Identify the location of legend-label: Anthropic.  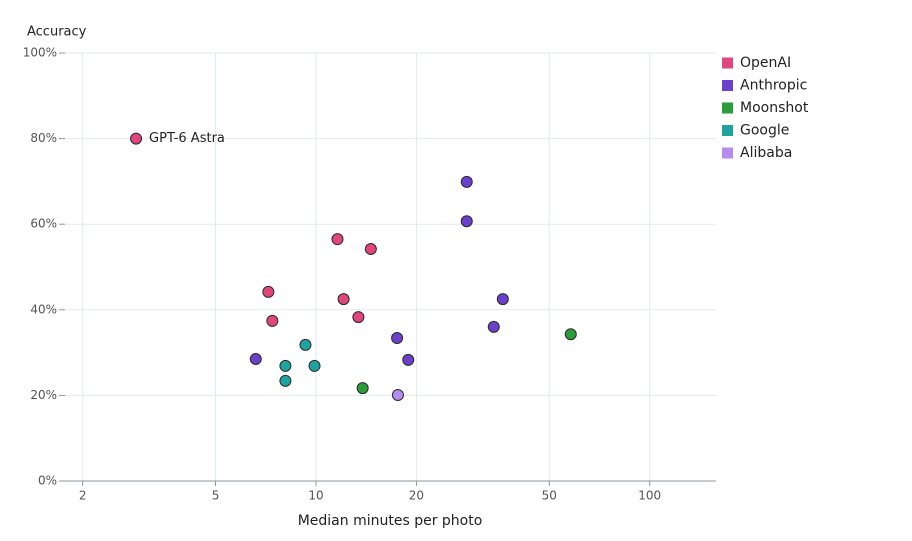
(773, 86).